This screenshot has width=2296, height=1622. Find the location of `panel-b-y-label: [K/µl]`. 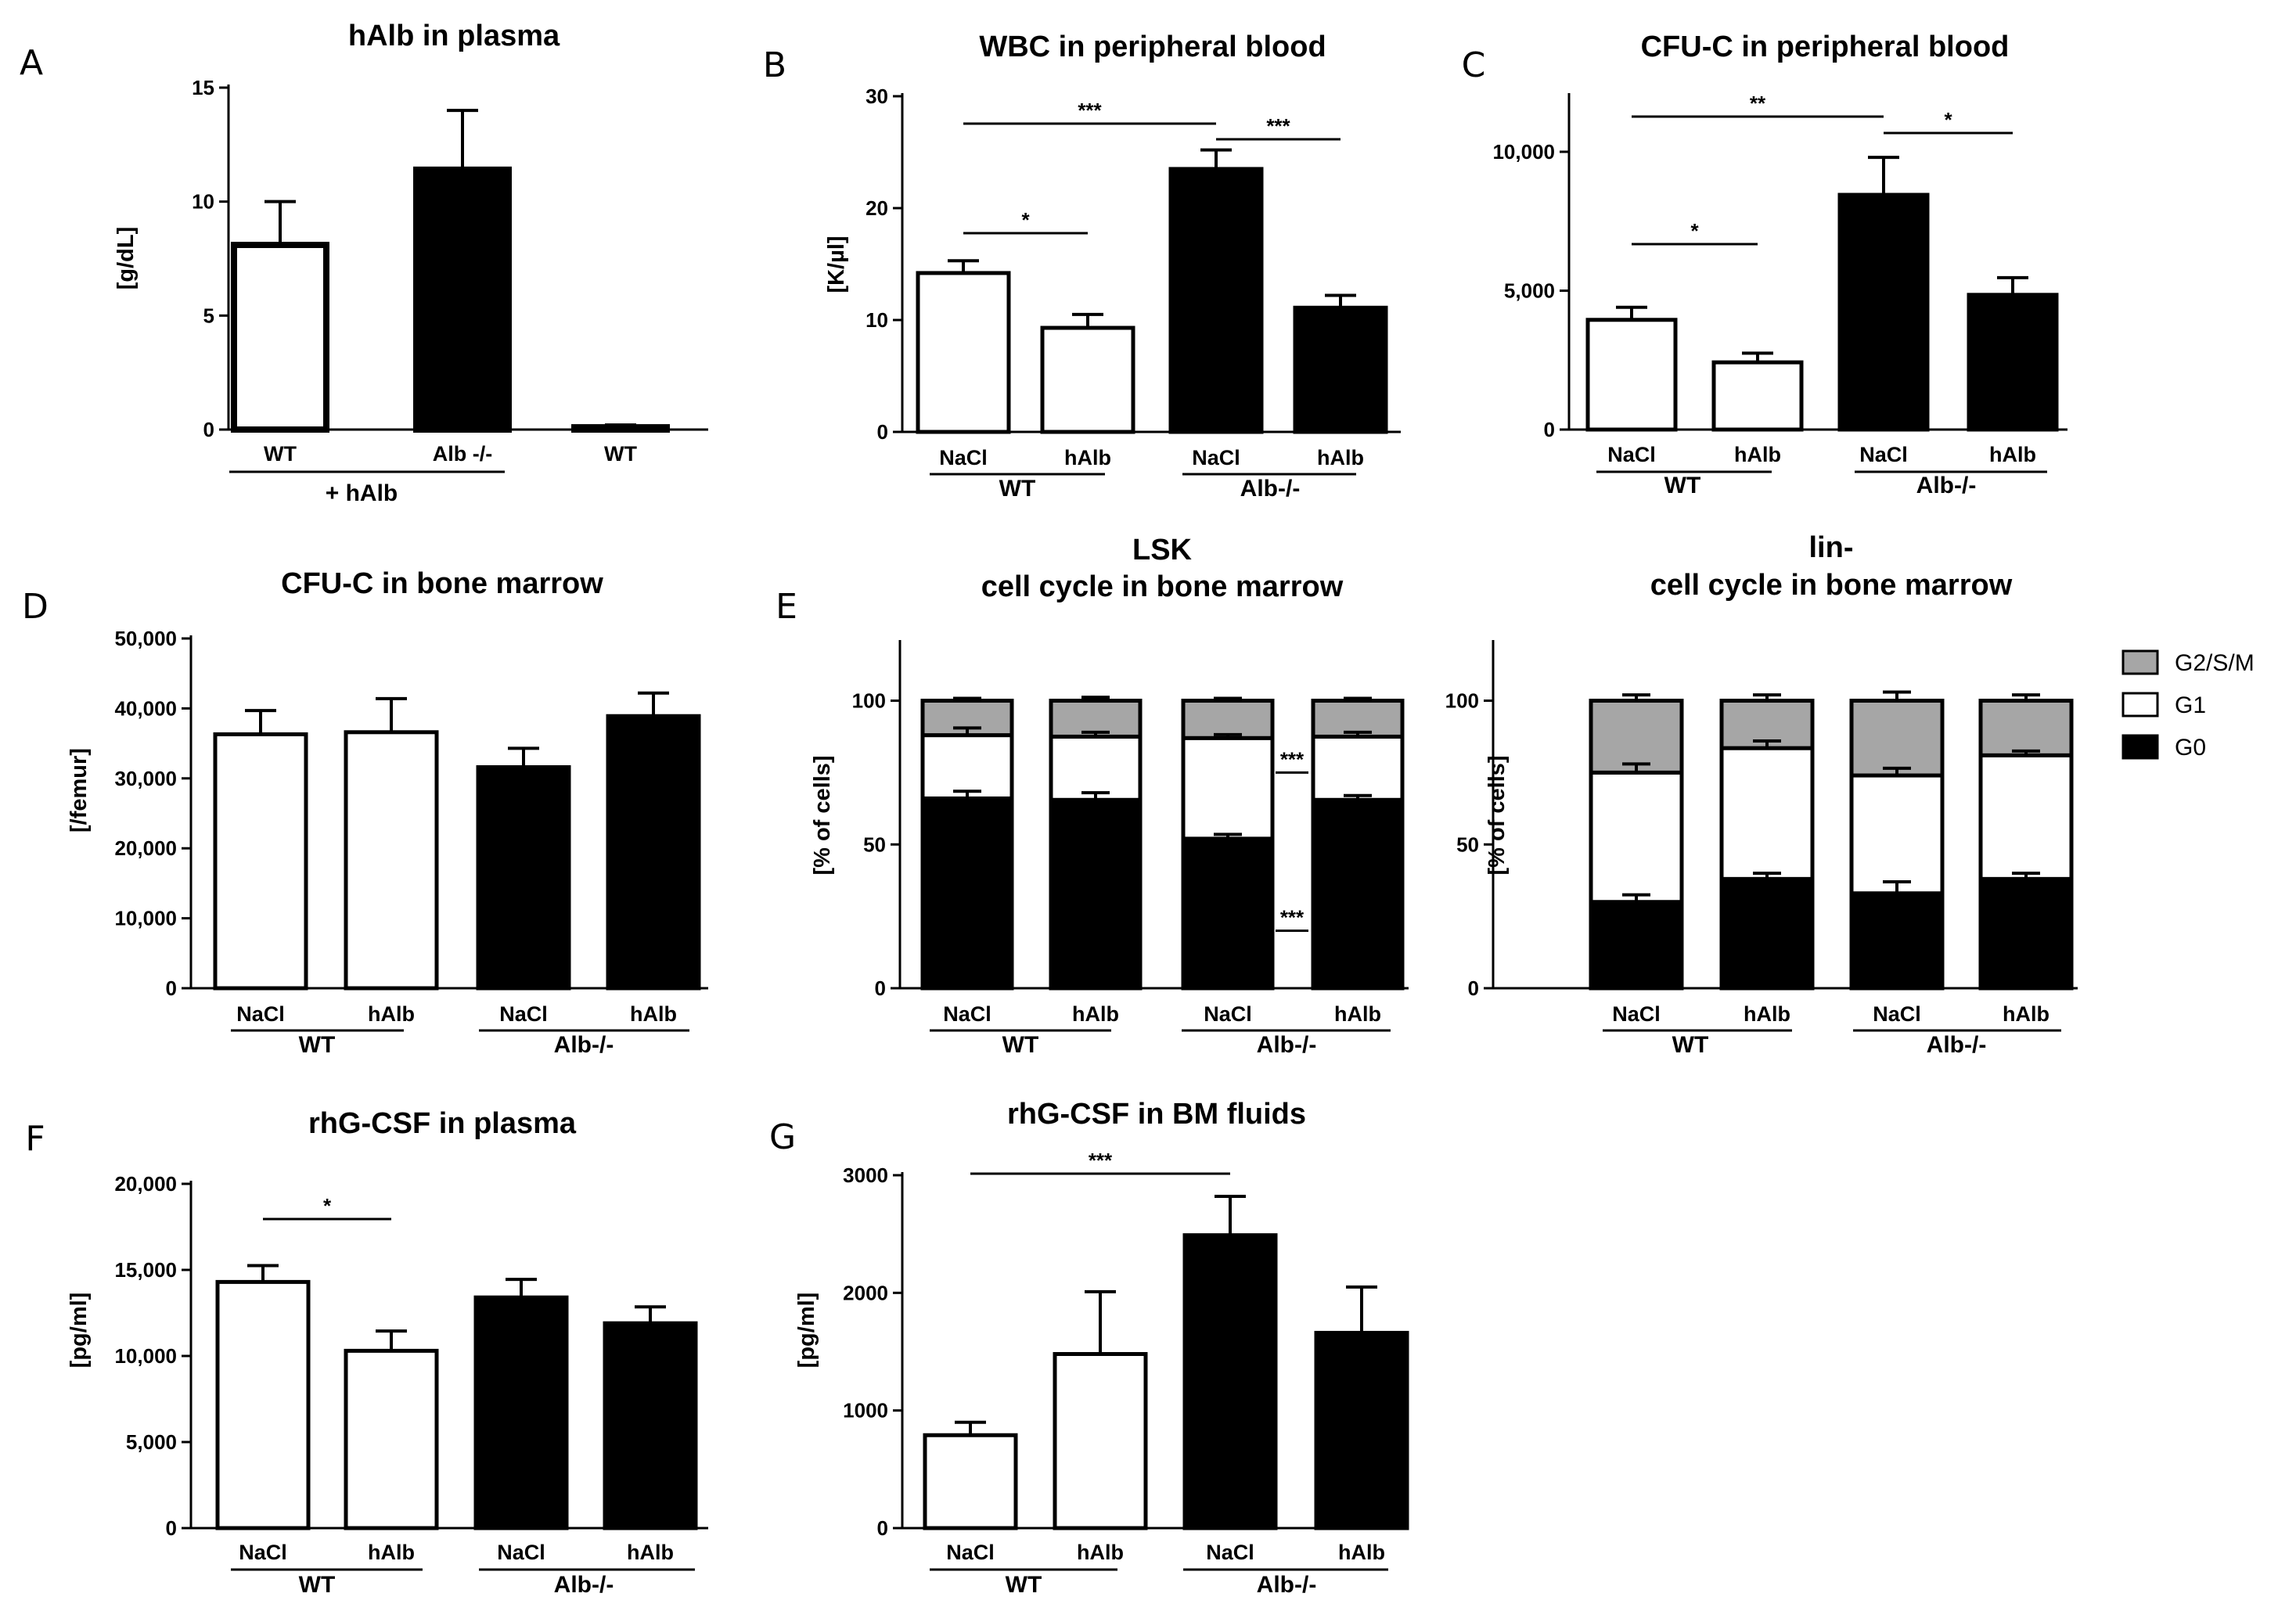

panel-b-y-label: [K/µl] is located at coordinates (836, 264).